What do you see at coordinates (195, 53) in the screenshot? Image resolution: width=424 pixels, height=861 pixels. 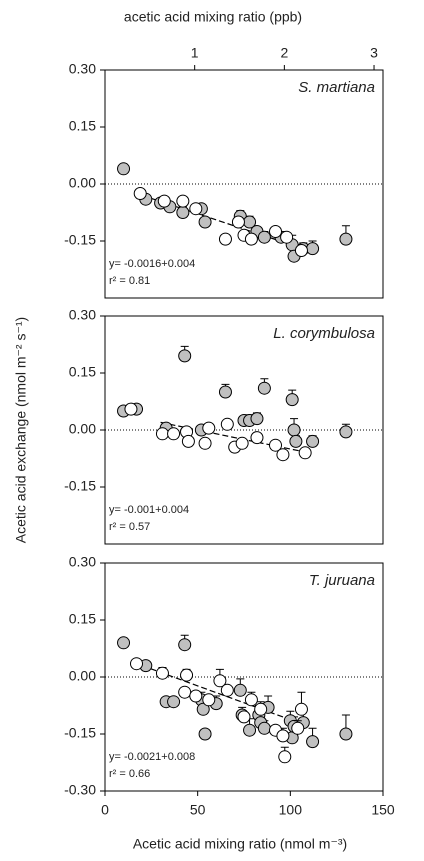 I see `x2-tick-label: 1` at bounding box center [195, 53].